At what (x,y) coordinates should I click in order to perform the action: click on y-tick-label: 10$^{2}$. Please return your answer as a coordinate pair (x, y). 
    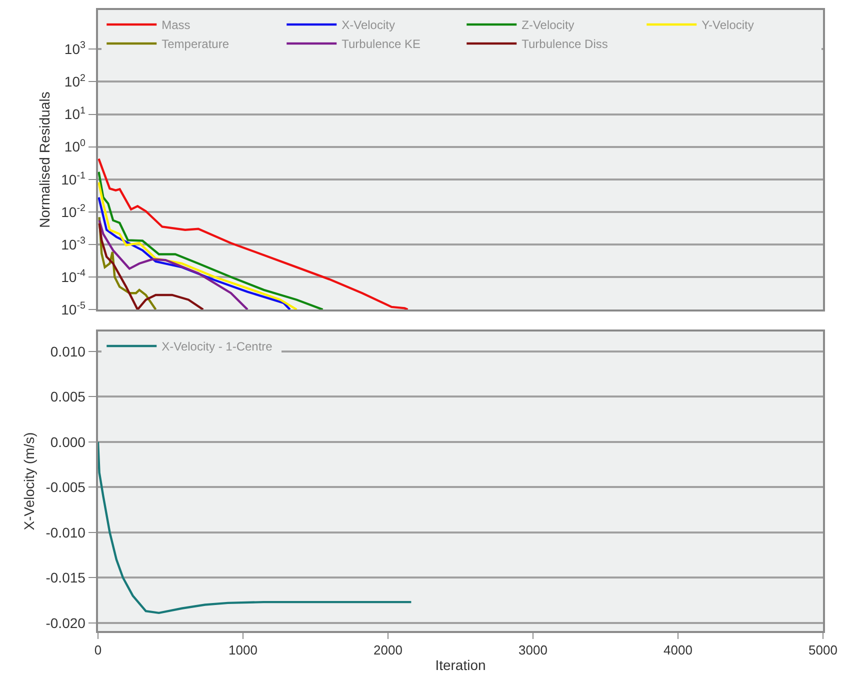
    Looking at the image, I should click on (75, 81).